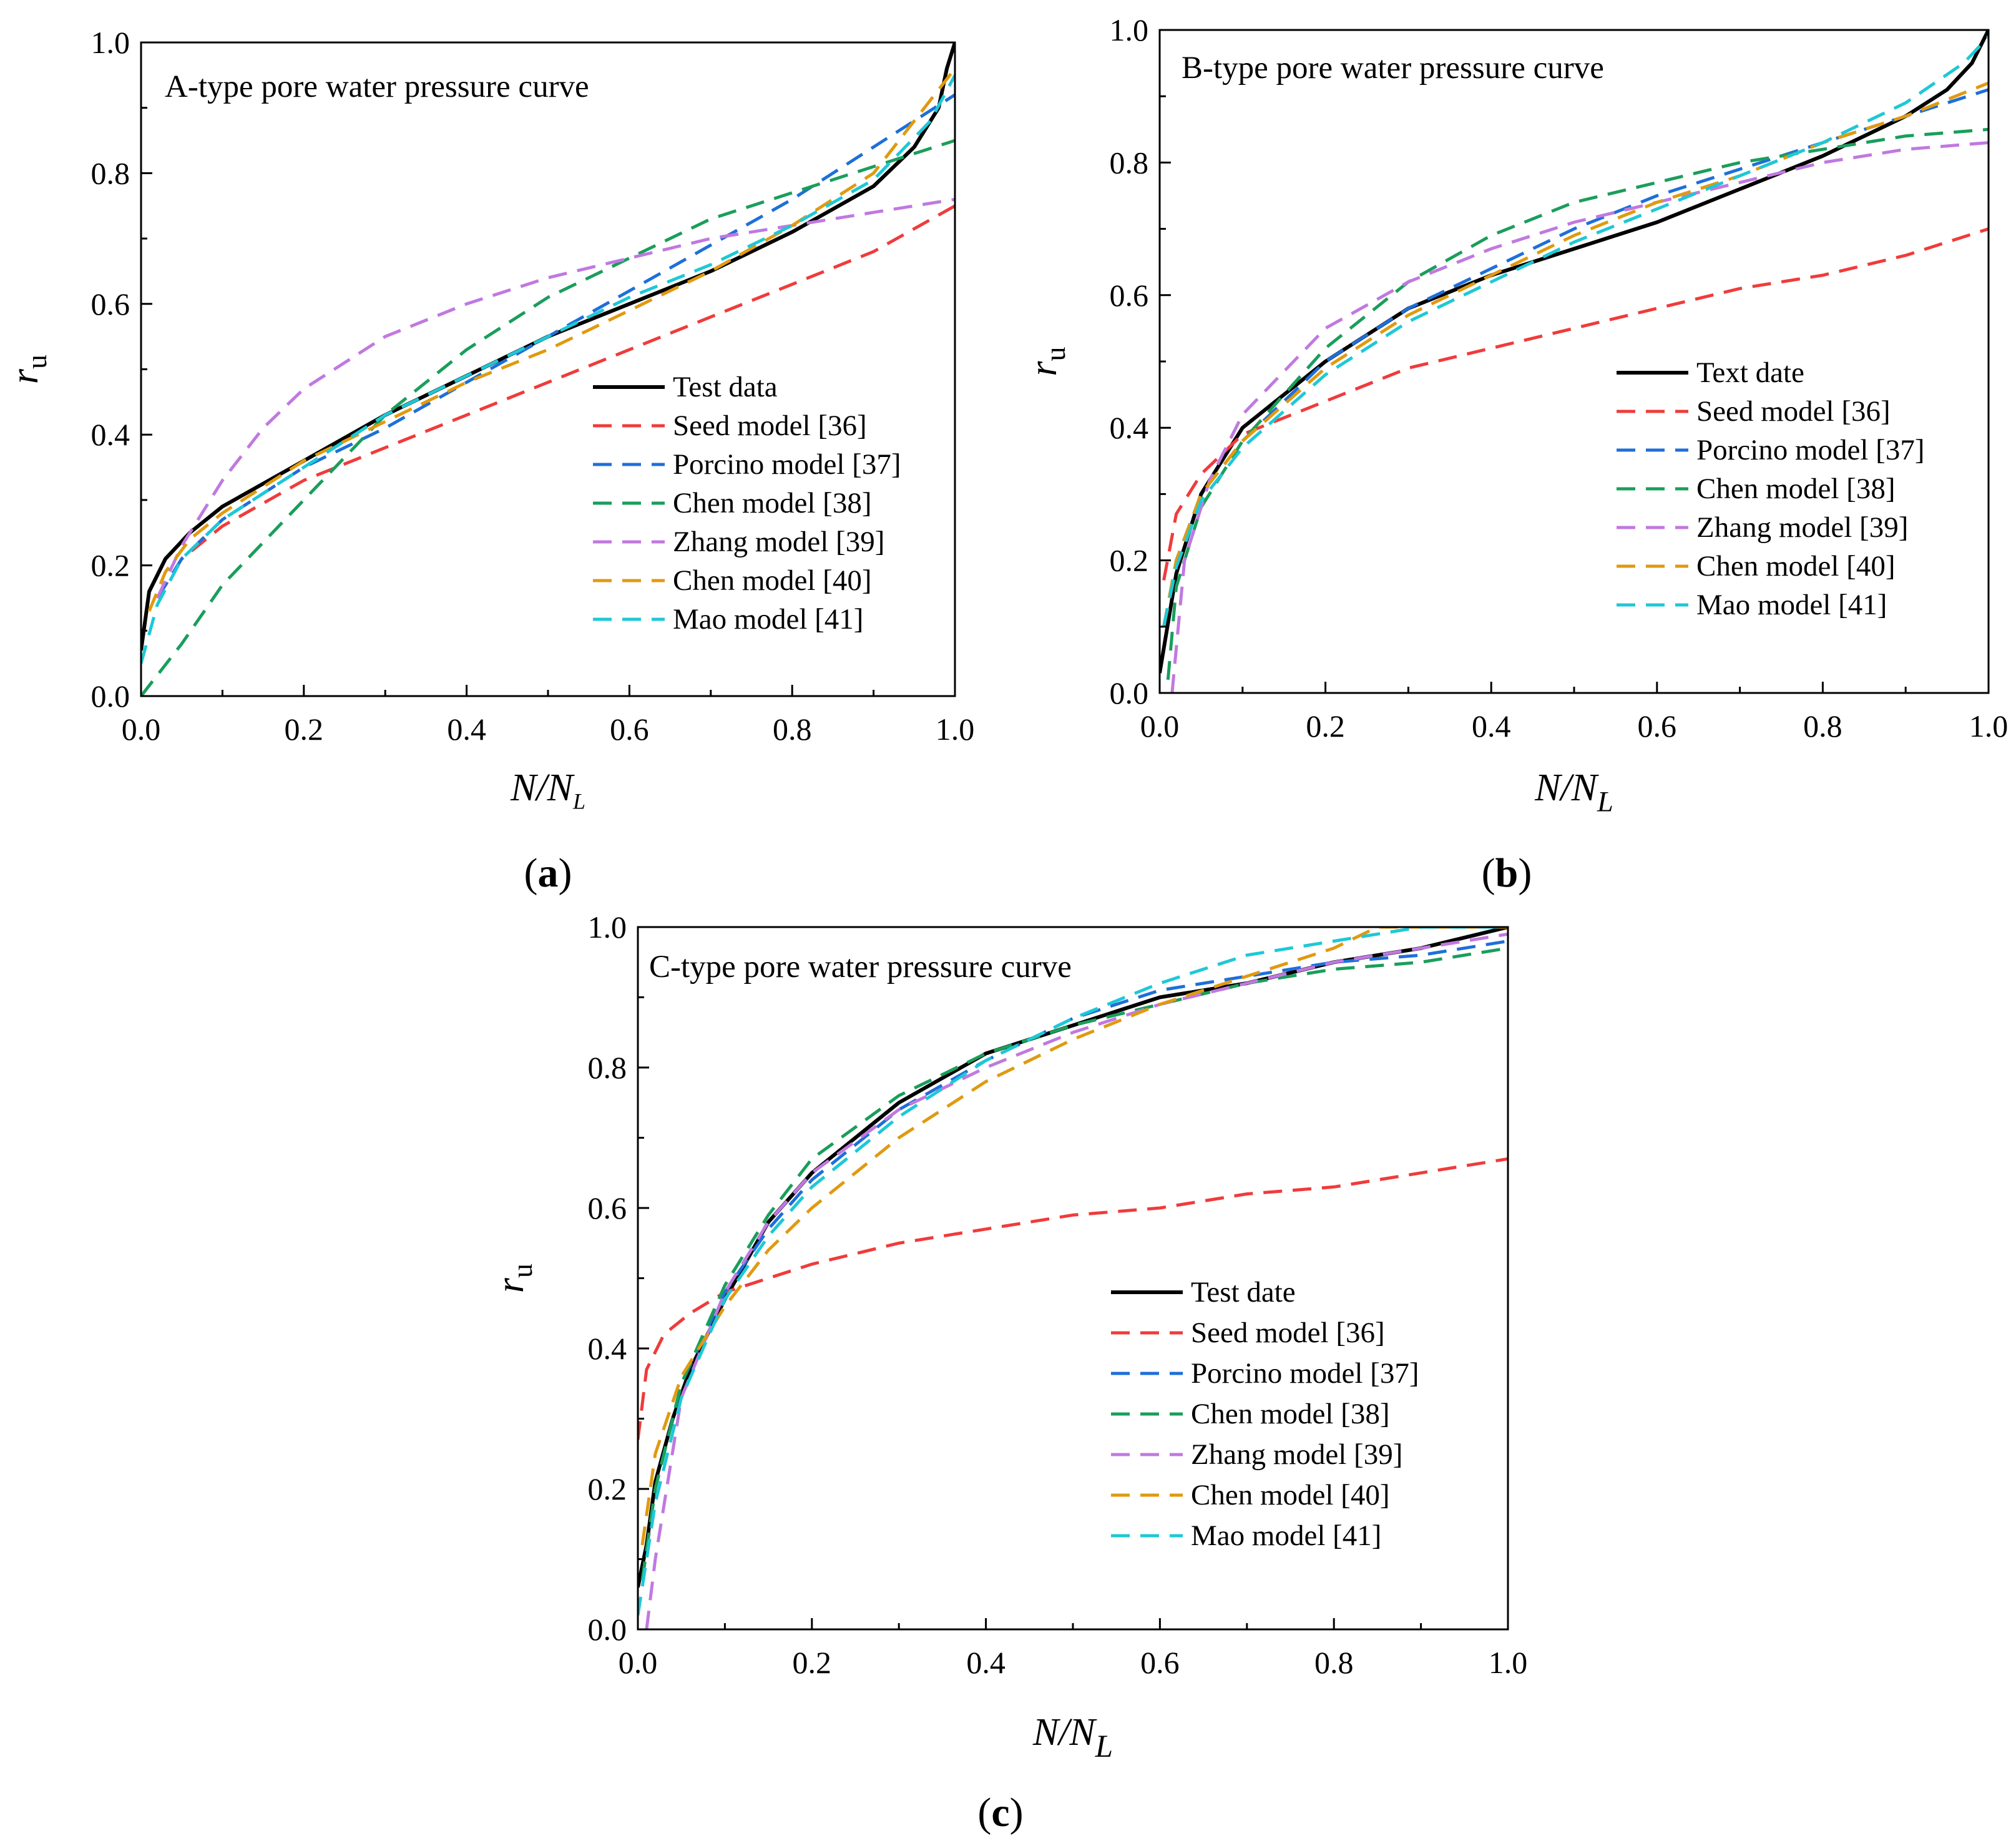 The width and height of the screenshot is (2016, 1846). What do you see at coordinates (1491, 726) in the screenshot?
I see `x-tick-label: 0.4` at bounding box center [1491, 726].